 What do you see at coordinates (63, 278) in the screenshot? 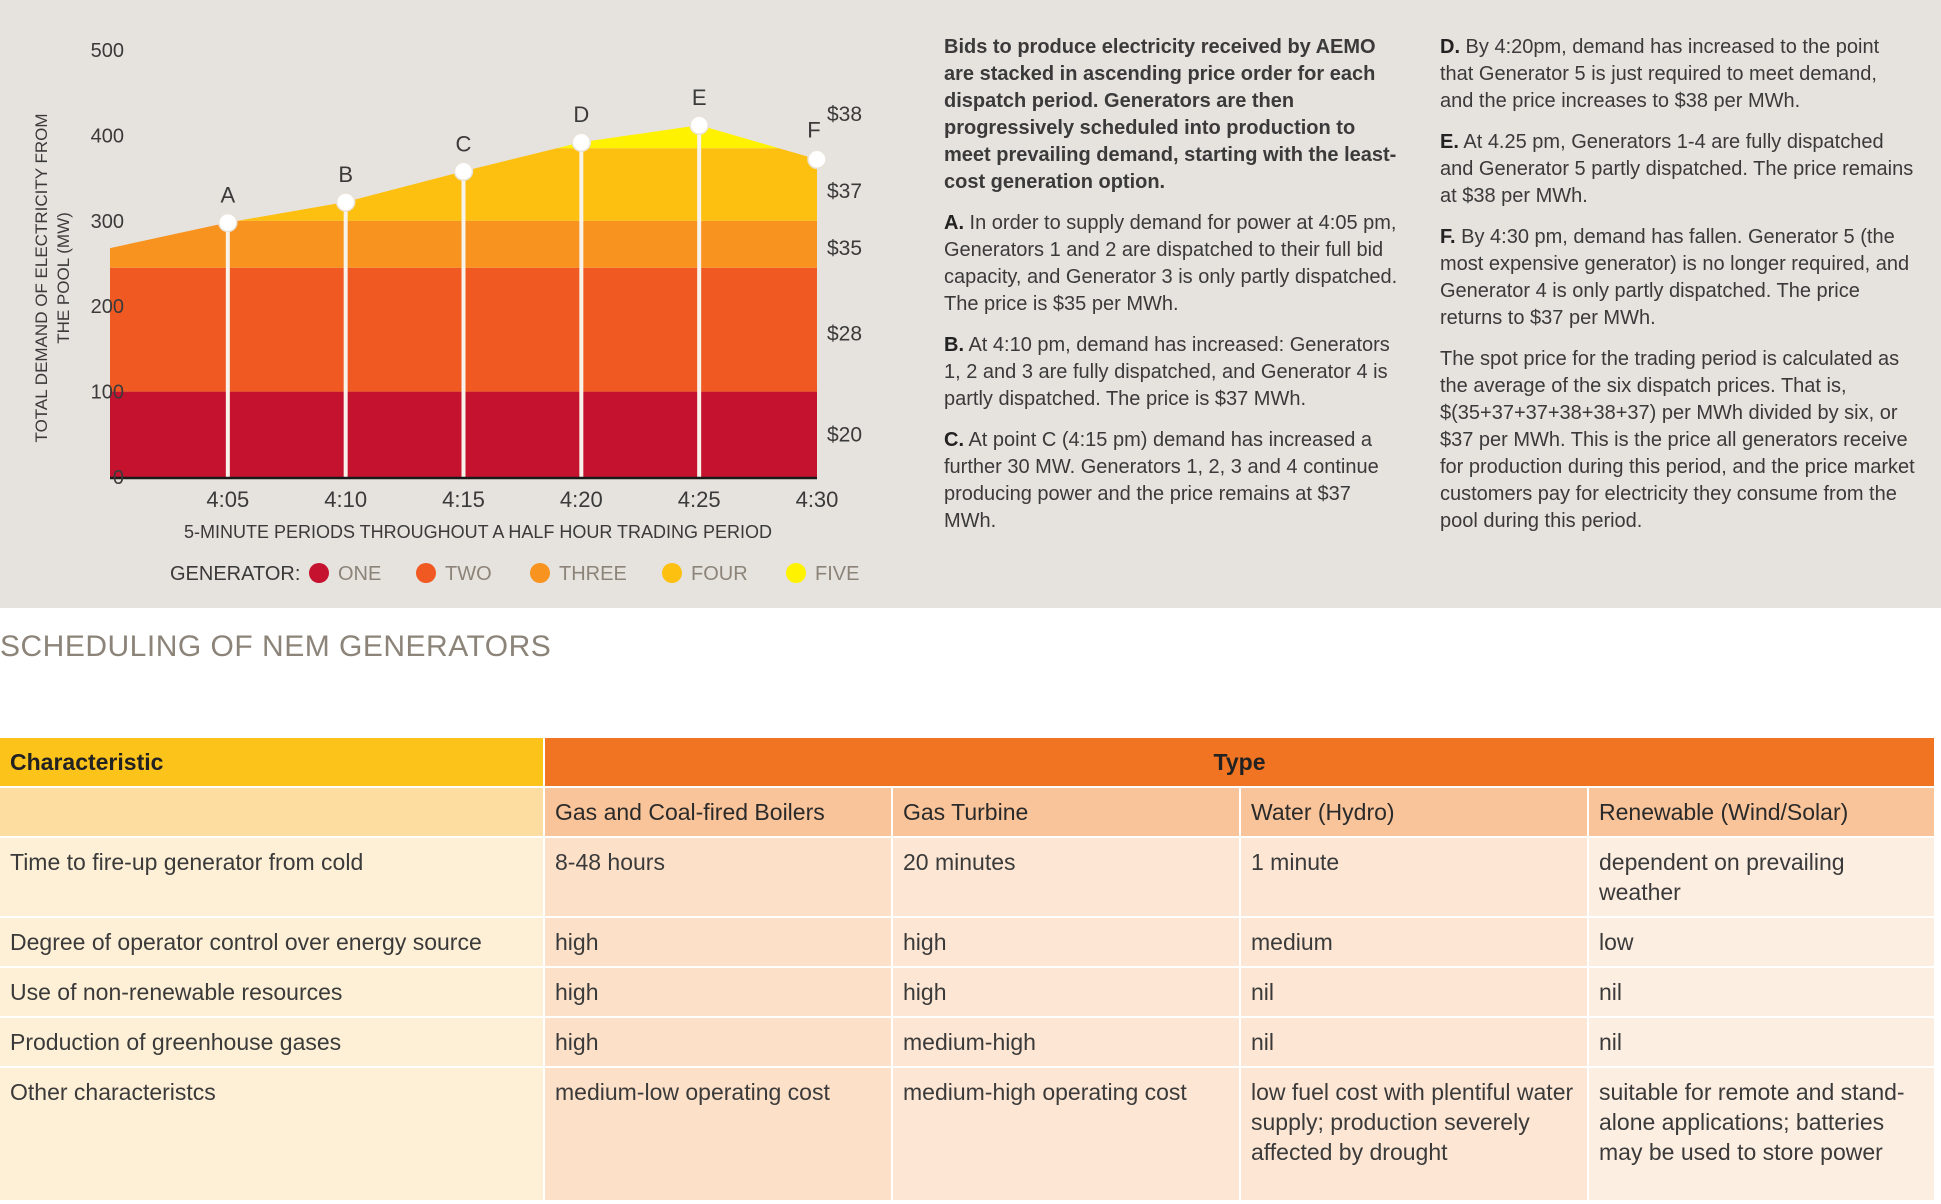
I see `y-axis-title-line: THE POOL (MW)` at bounding box center [63, 278].